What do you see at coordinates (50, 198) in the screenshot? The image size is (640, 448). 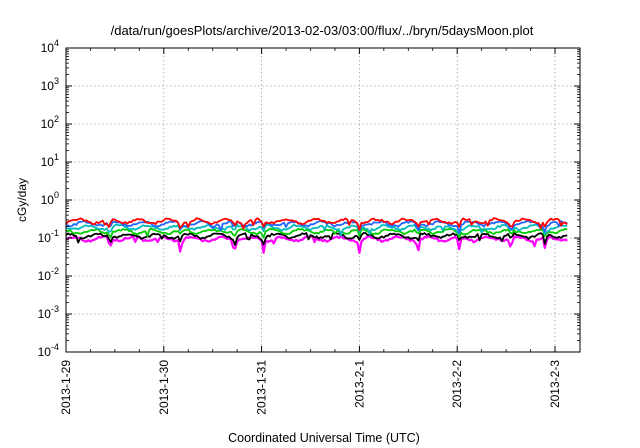 I see `y-tick-label: 10⁰` at bounding box center [50, 198].